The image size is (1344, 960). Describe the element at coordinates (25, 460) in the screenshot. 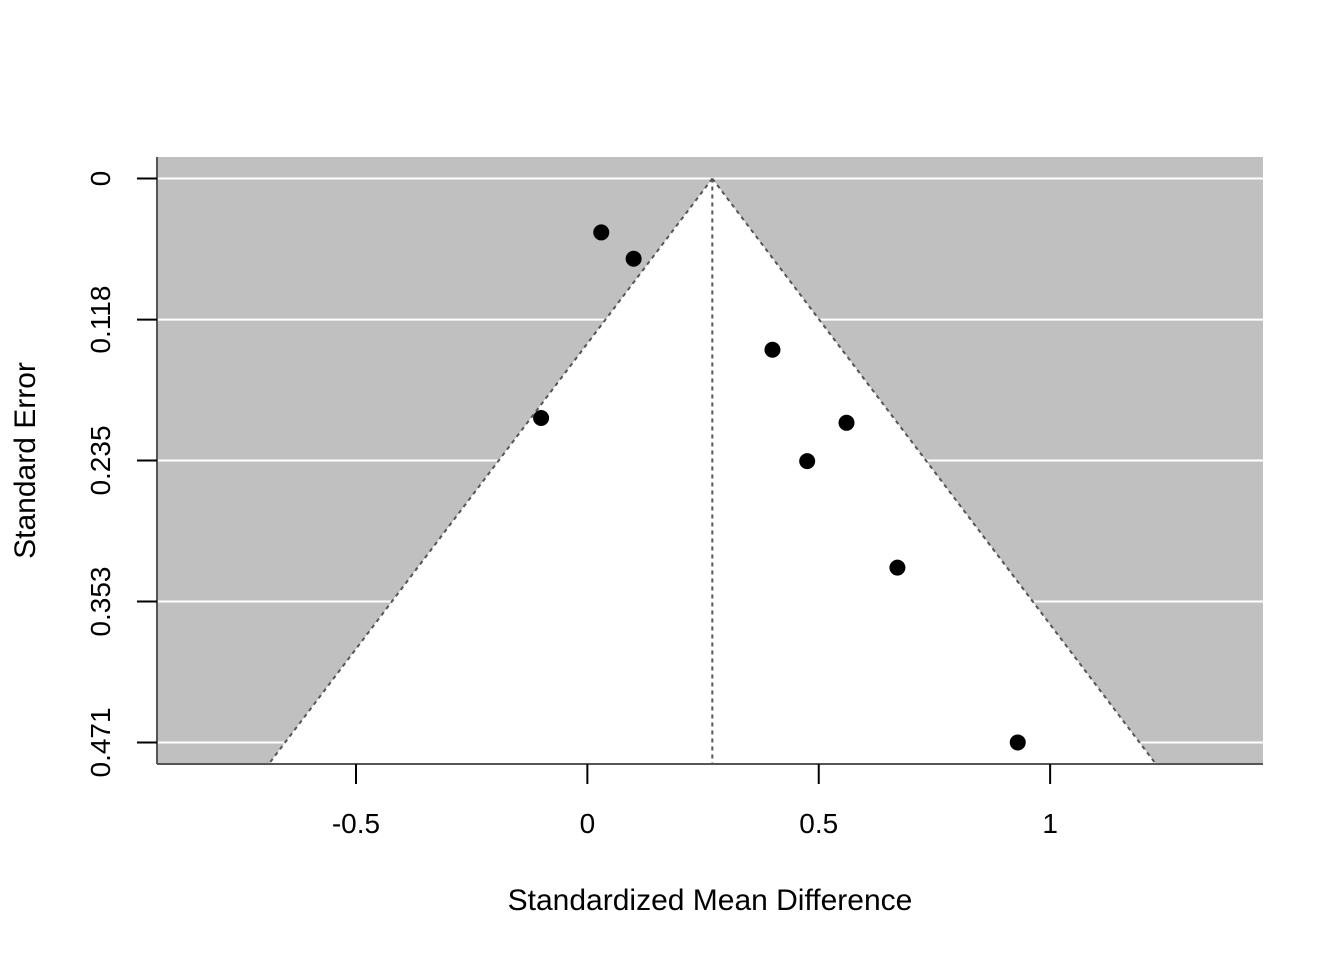

I see `y-axis-title: Standard Error` at that location.